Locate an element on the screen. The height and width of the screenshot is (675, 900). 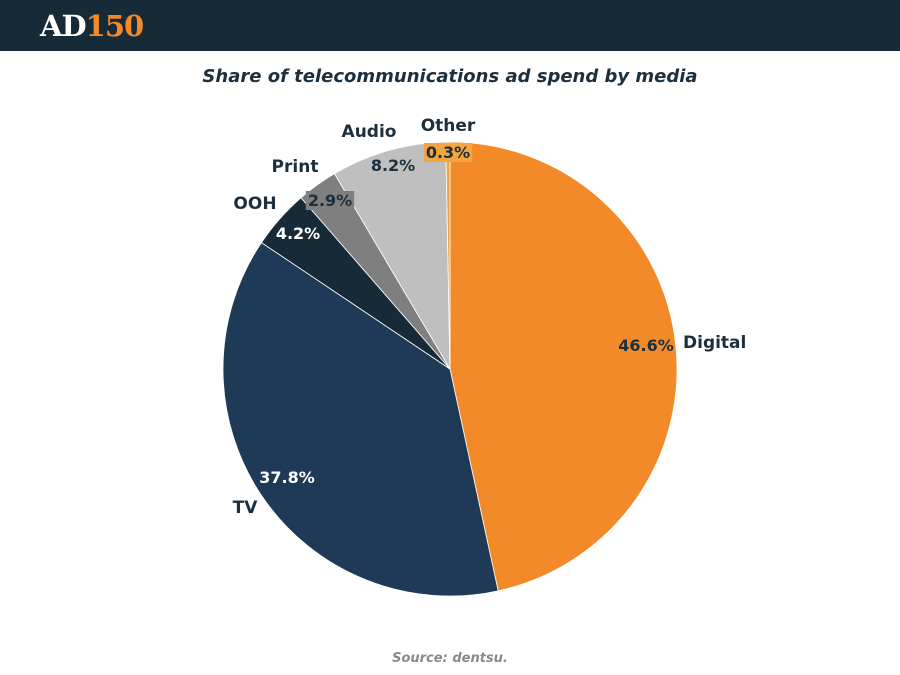
value-label-background-print is located at coordinates (330, 200).